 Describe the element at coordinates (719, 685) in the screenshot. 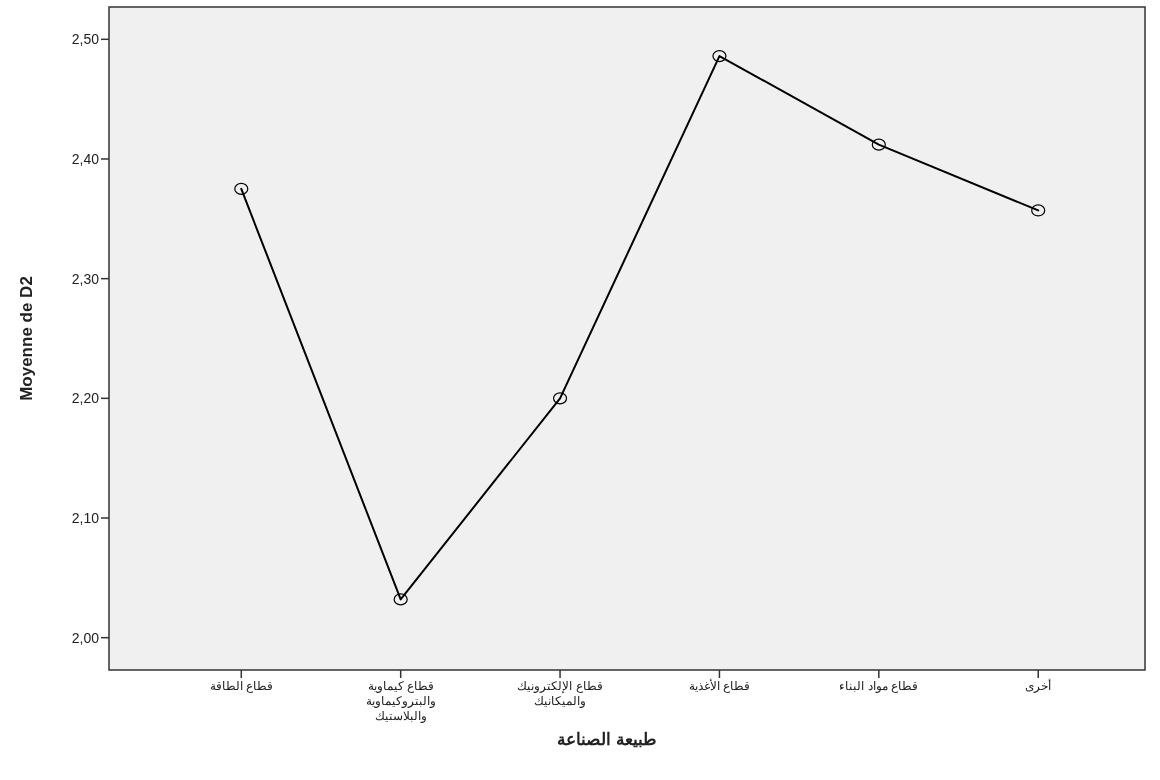

I see `x-tick-label: قطاع الأغذية` at that location.